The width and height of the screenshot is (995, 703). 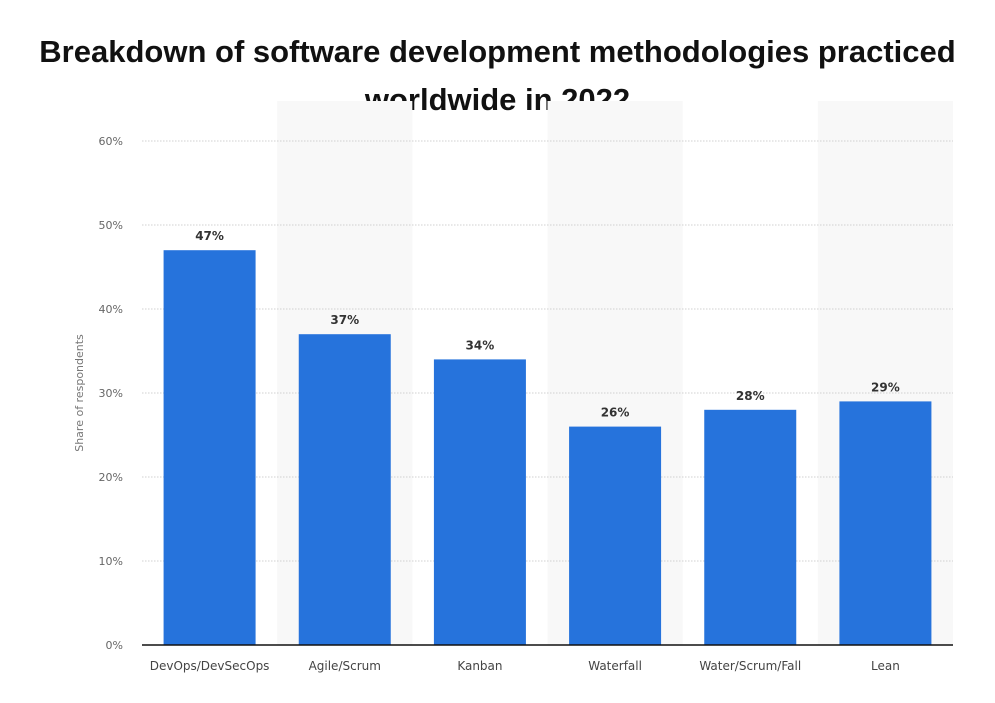 What do you see at coordinates (111, 225) in the screenshot?
I see `y-tick-label: 50%` at bounding box center [111, 225].